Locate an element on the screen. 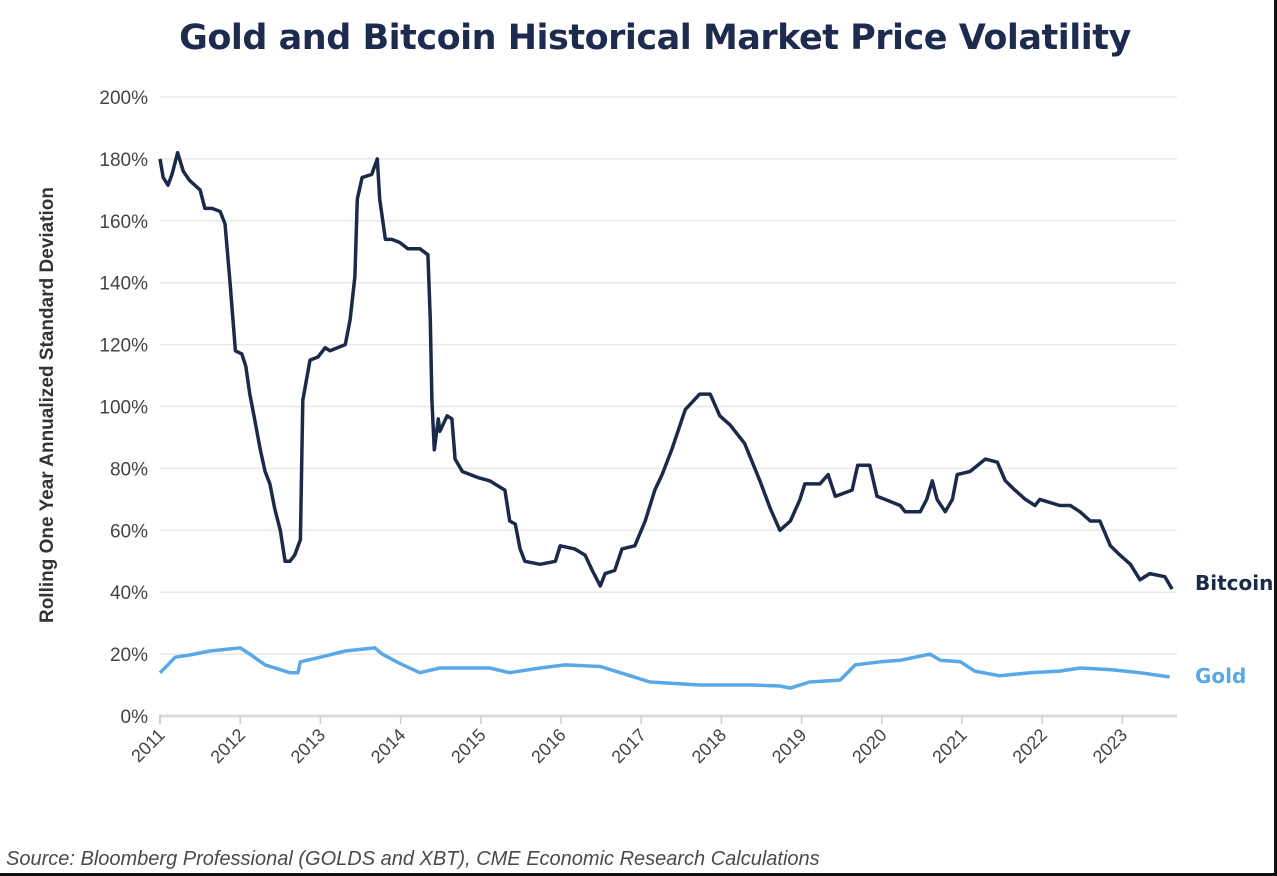  y-tick-label: 20% is located at coordinates (129, 655).